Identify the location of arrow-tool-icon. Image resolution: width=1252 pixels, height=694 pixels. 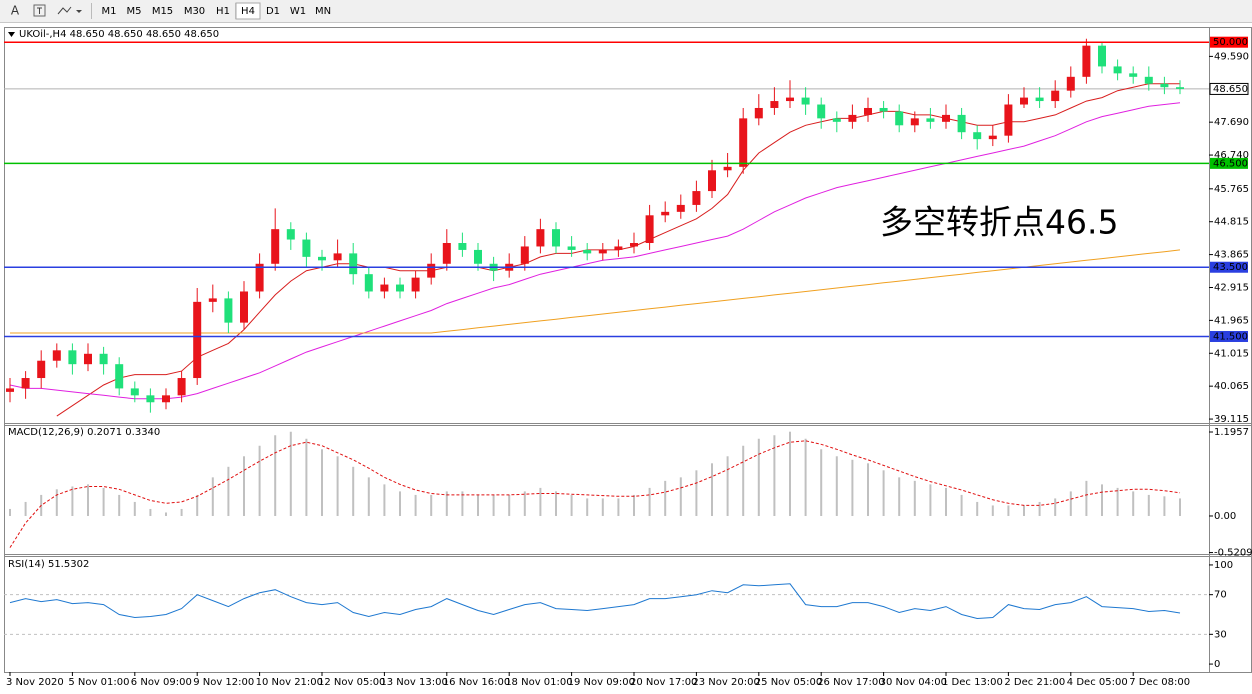
(64, 10).